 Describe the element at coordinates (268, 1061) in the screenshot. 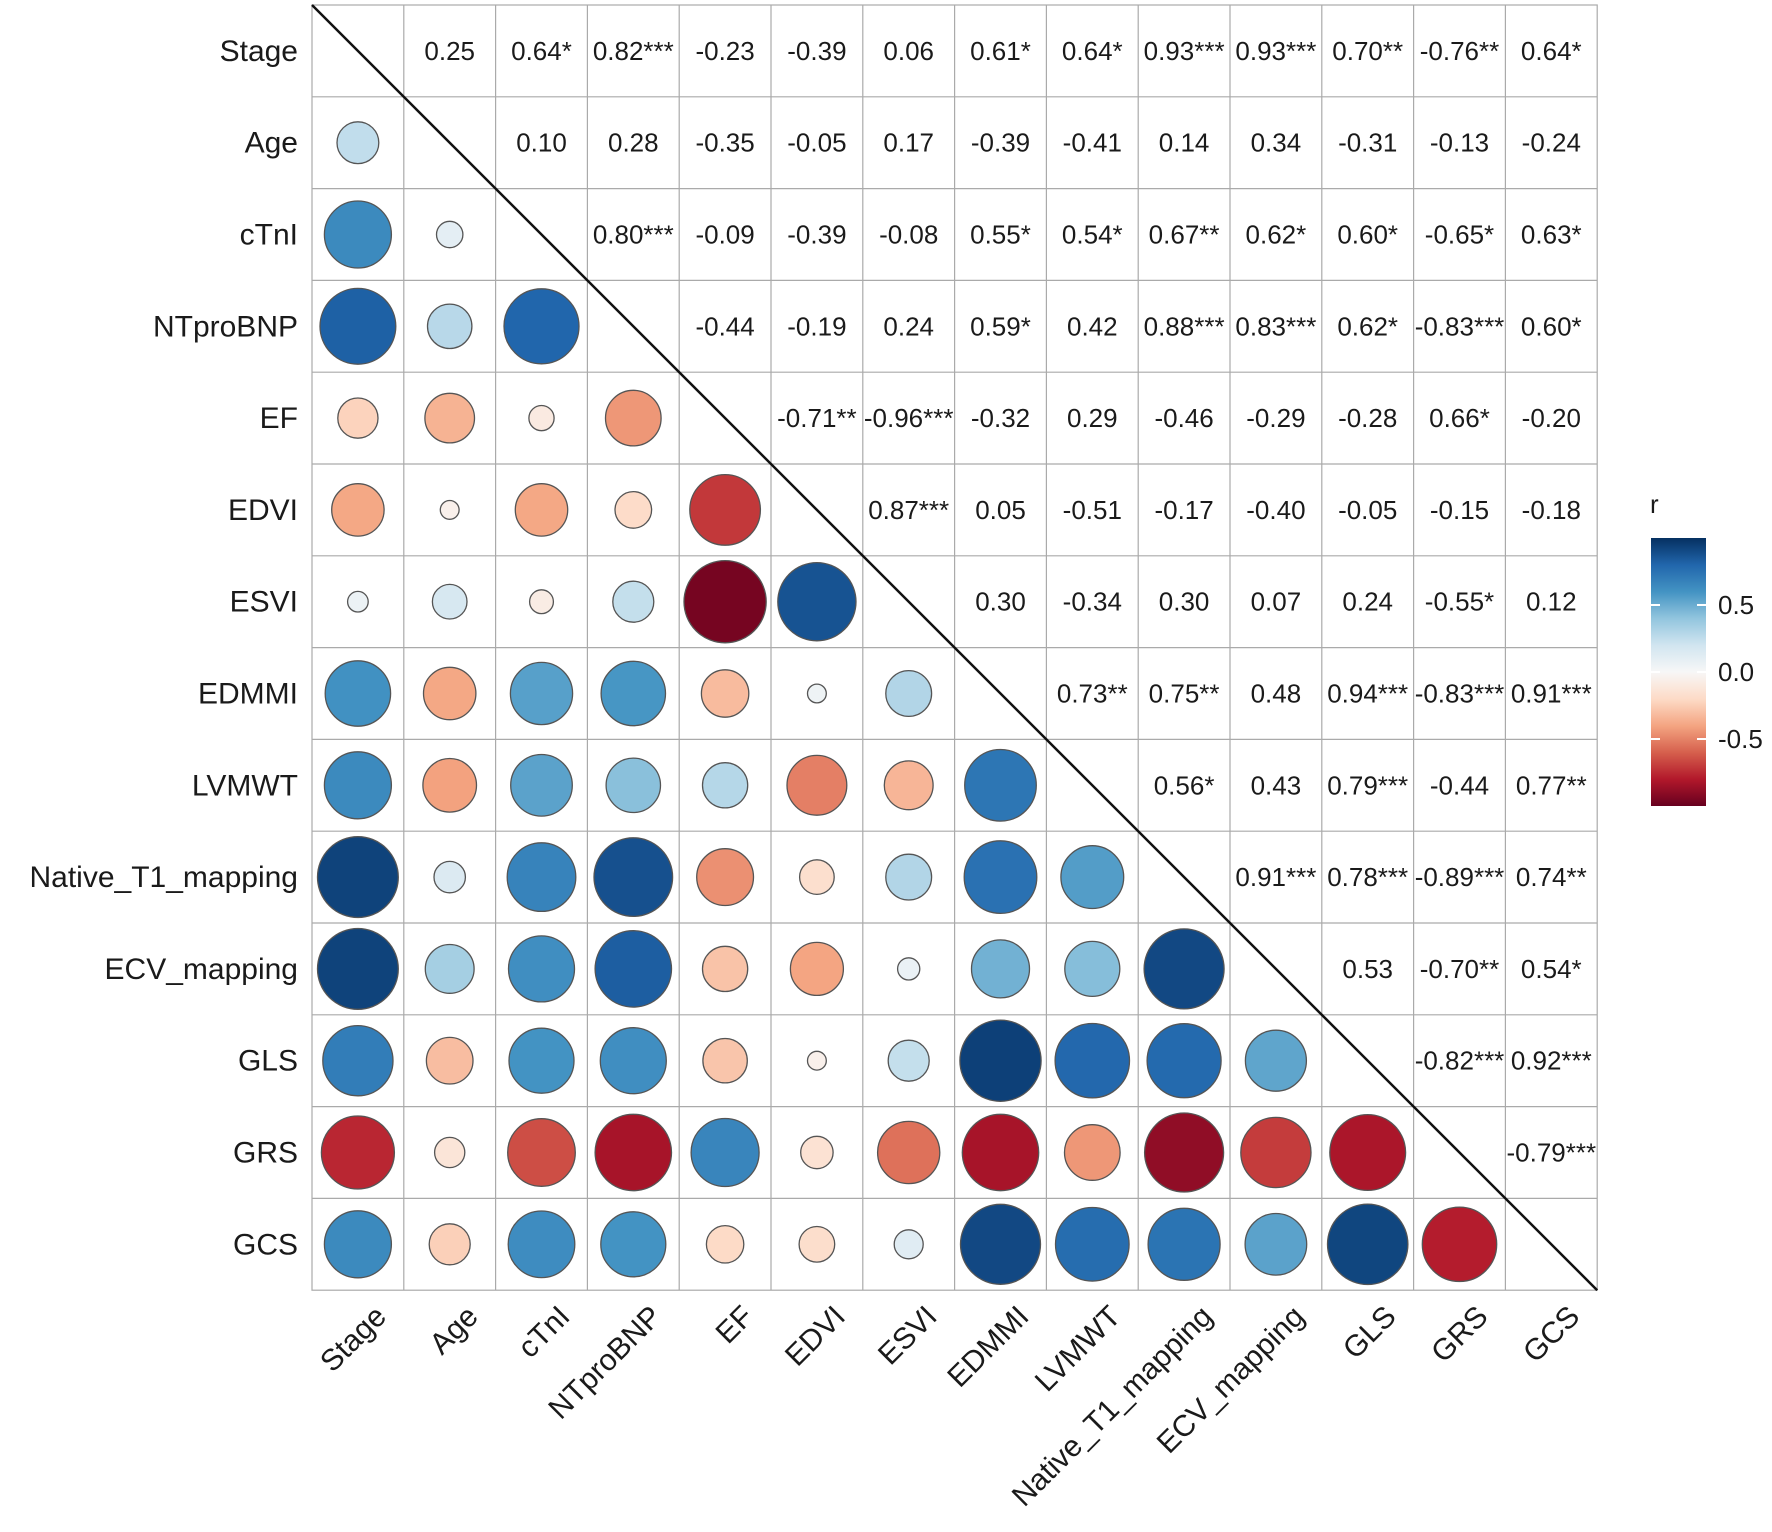

I see `row-label: GLS` at that location.